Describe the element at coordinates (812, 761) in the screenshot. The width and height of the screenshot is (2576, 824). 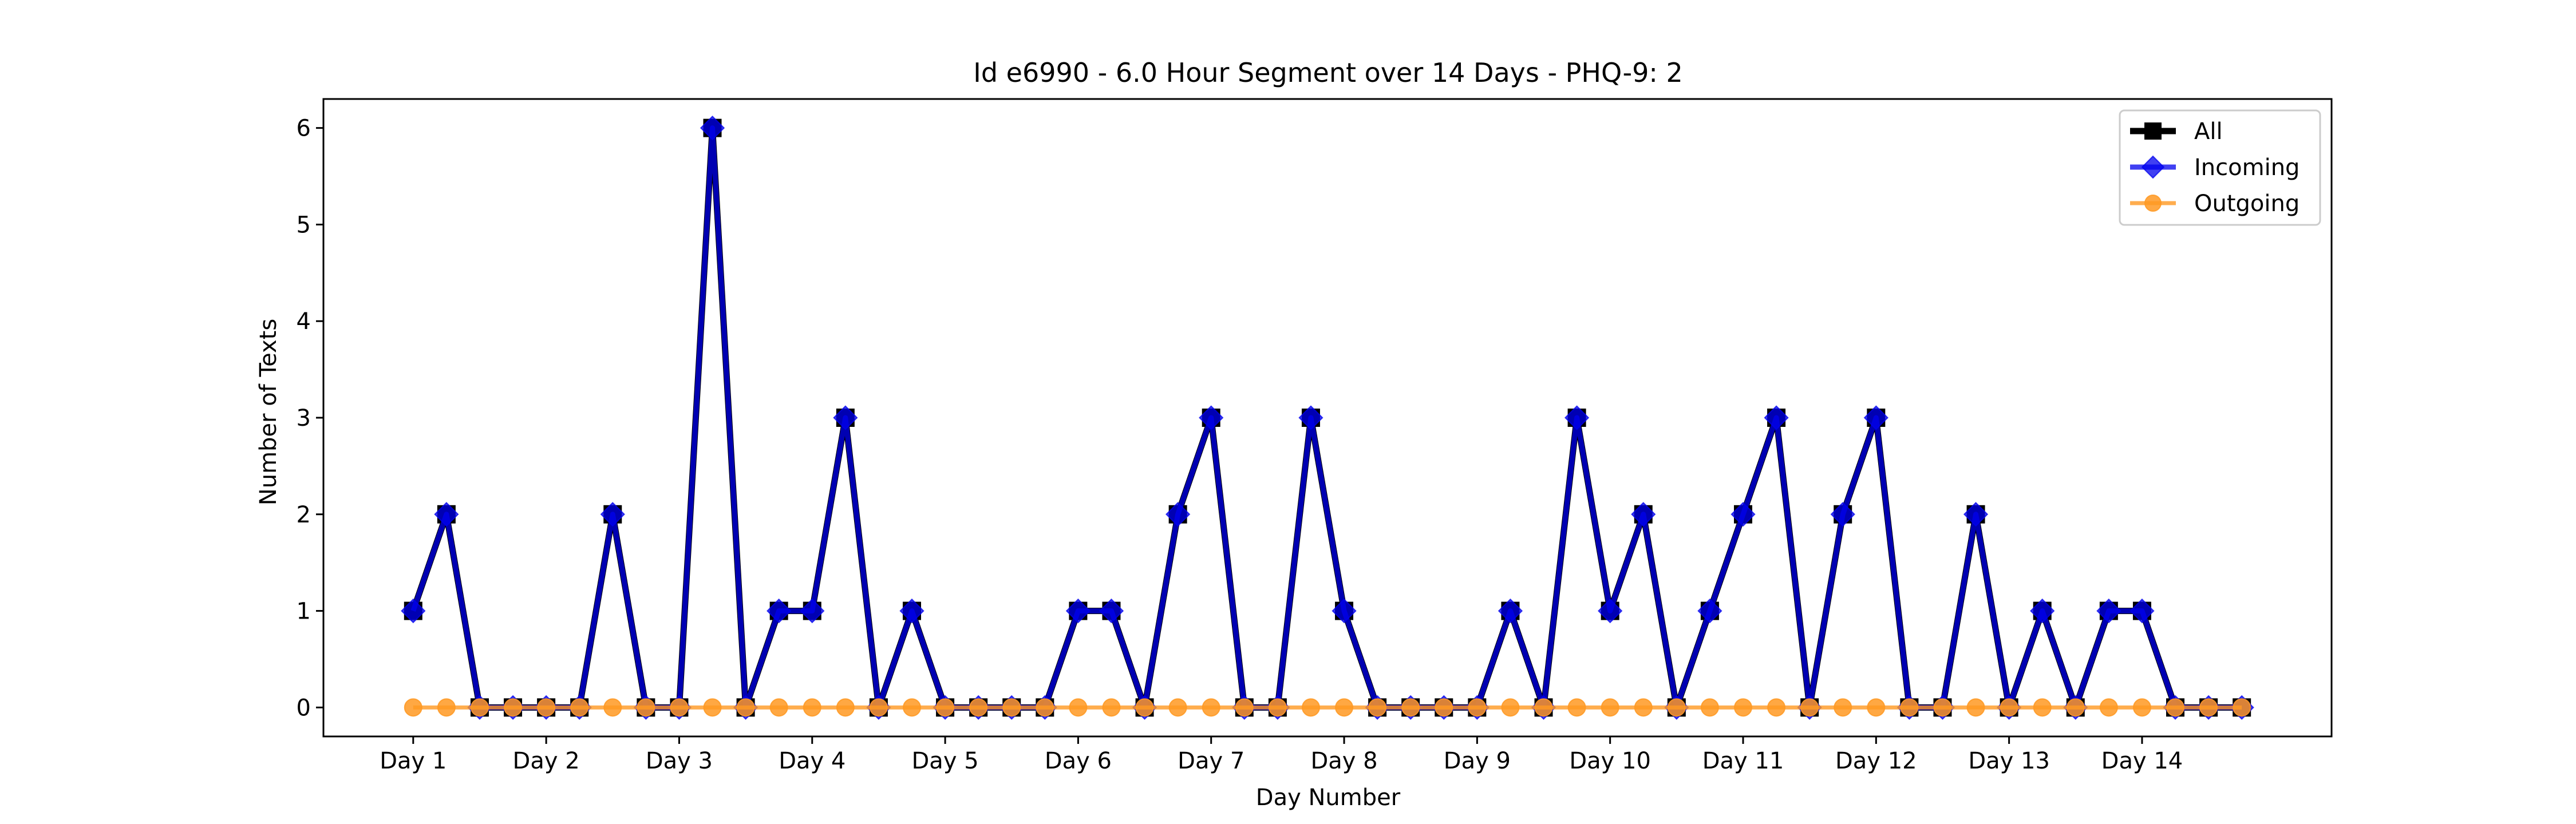
I see `x-tick-label: Day 4` at that location.